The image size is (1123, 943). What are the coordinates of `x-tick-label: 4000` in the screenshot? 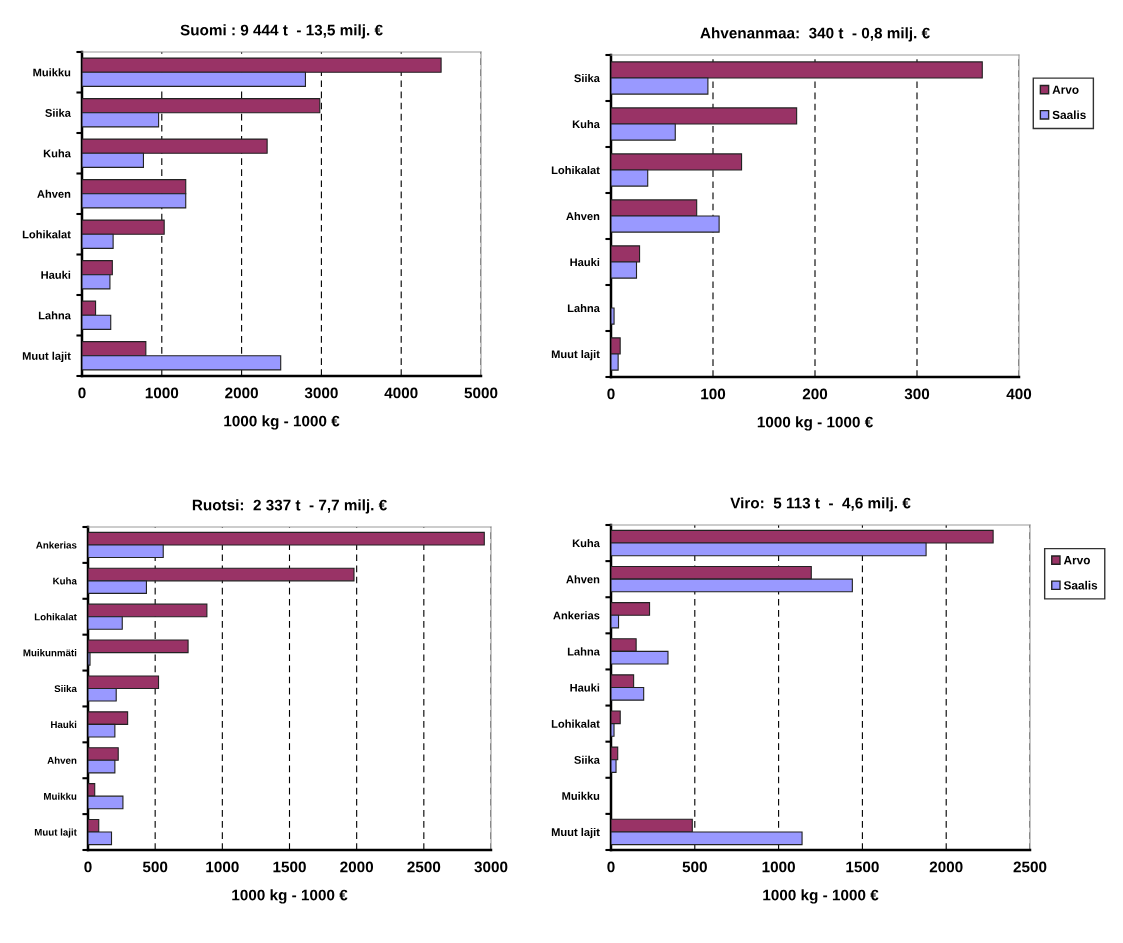 It's located at (401, 393).